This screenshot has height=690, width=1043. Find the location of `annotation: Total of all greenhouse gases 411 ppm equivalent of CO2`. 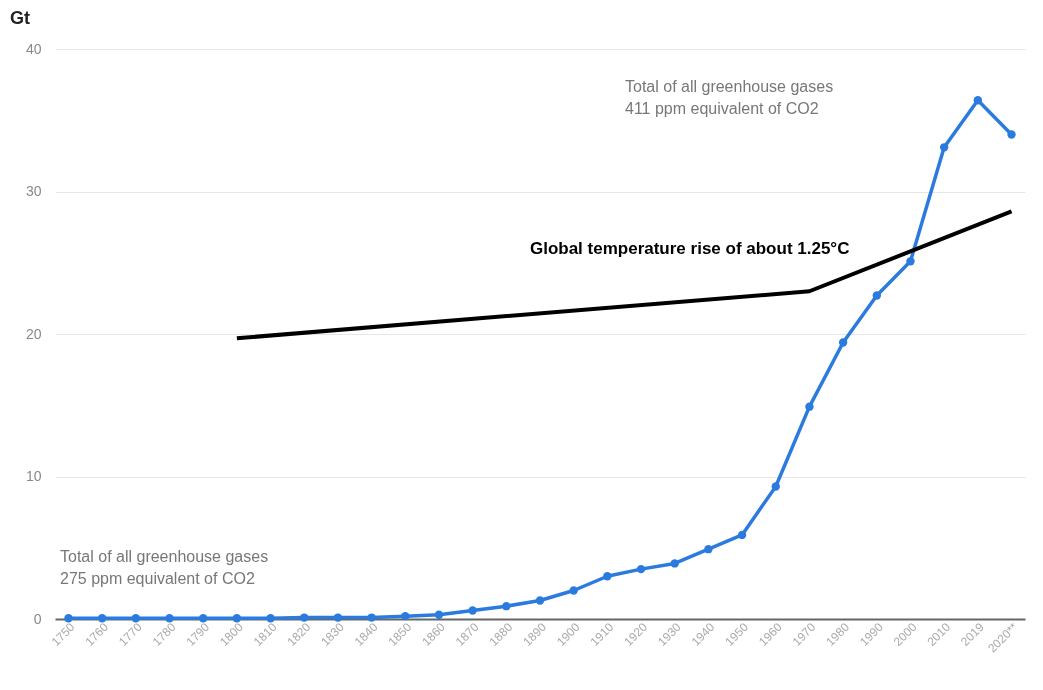

annotation: Total of all greenhouse gases 411 ppm equivalent of CO2 is located at coordinates (729, 97).